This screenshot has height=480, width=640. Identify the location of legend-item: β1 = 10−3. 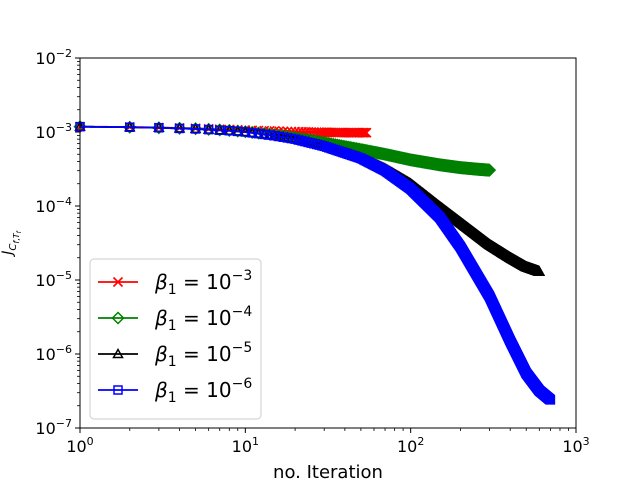
(175, 283).